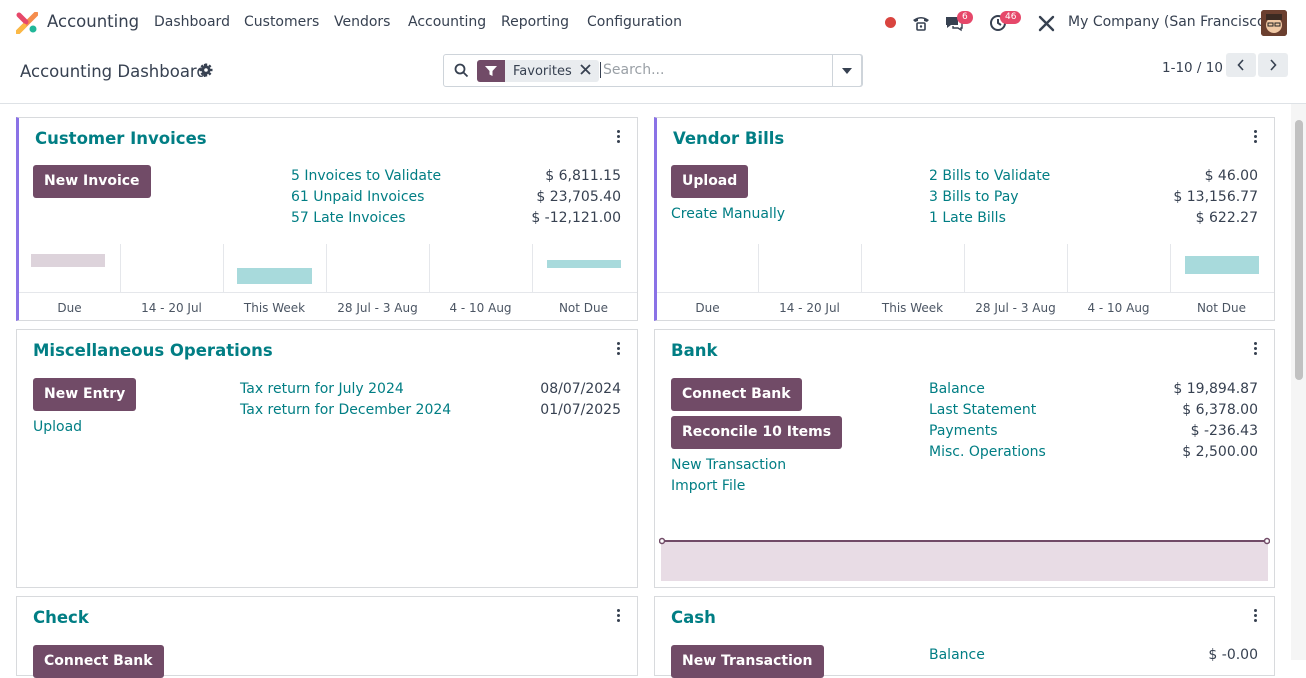  I want to click on invoices-to-validate-amount: $ 6,811.15, so click(583, 176).